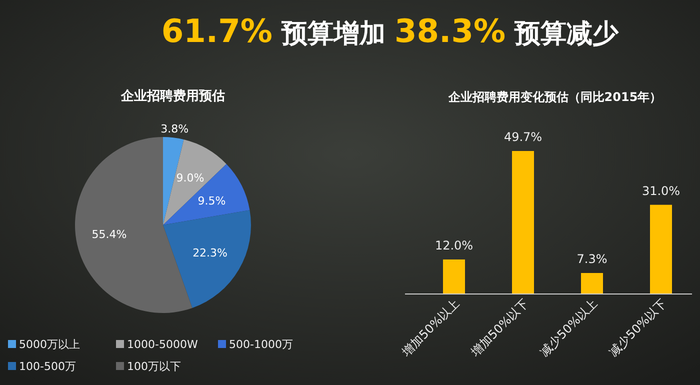 This screenshot has height=385, width=700. Describe the element at coordinates (523, 137) in the screenshot. I see `data-label: 49.7%` at that location.